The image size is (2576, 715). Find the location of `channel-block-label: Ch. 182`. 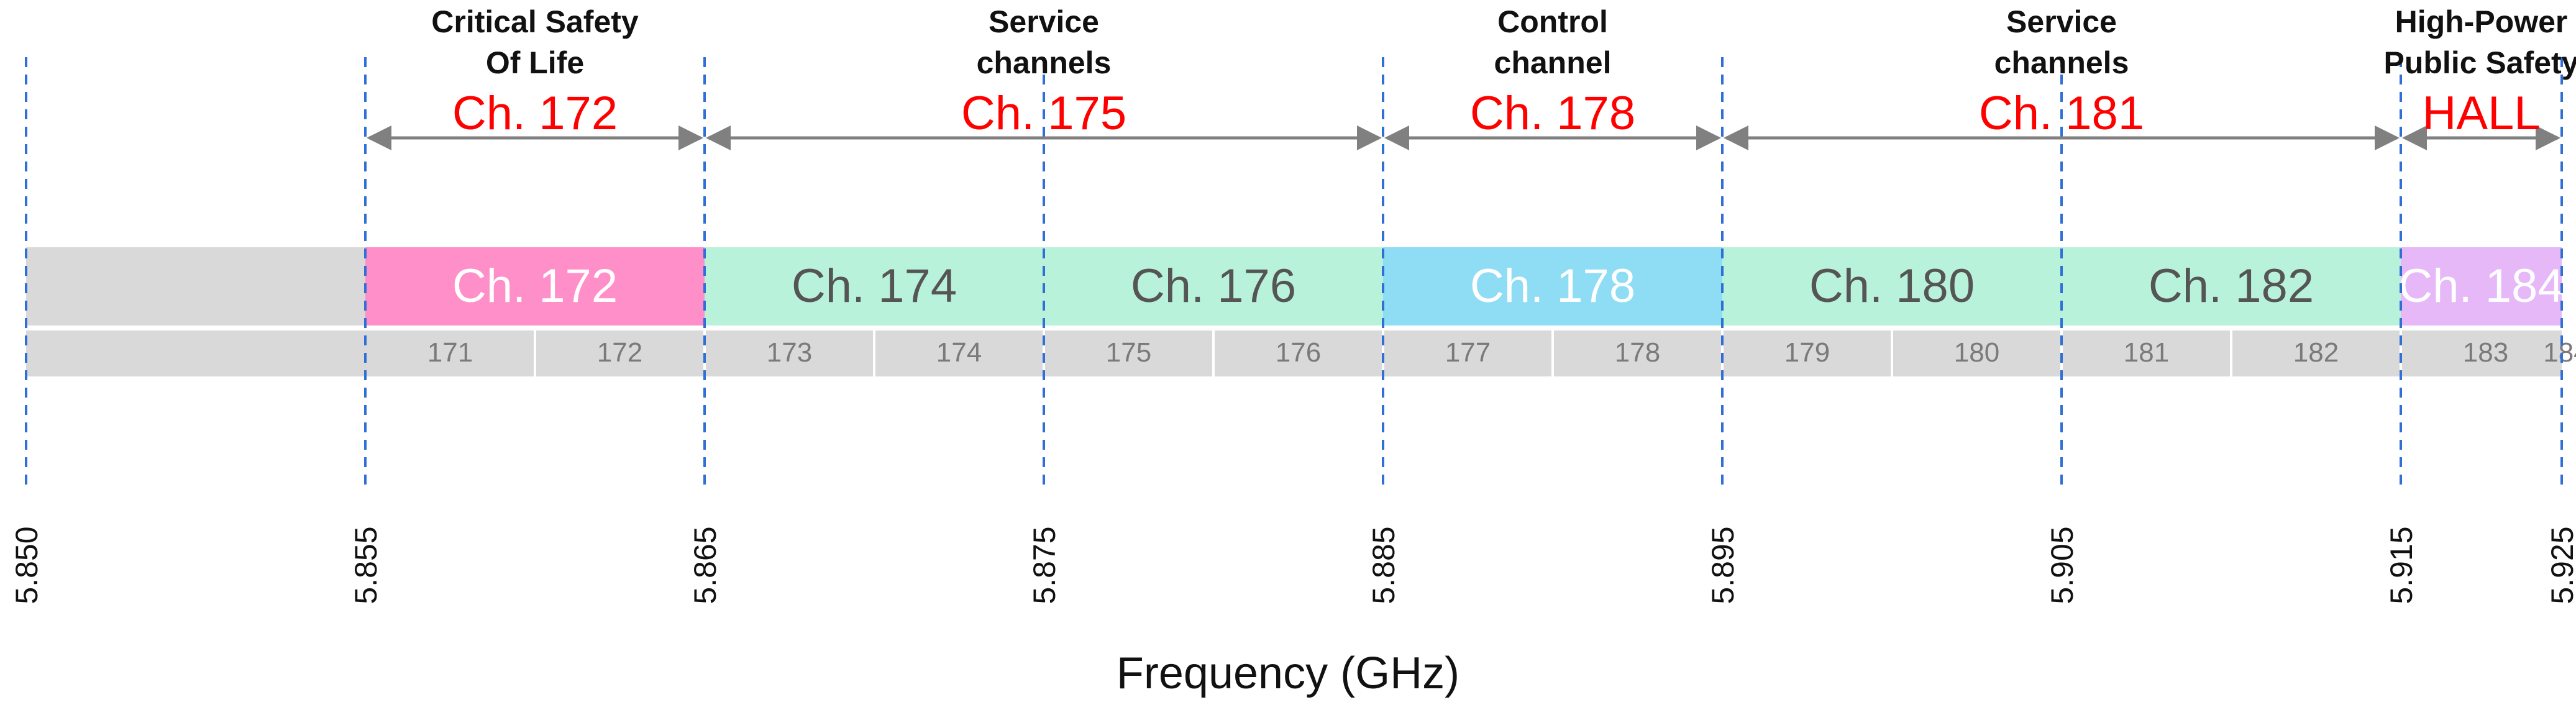

channel-block-label: Ch. 182 is located at coordinates (2231, 286).